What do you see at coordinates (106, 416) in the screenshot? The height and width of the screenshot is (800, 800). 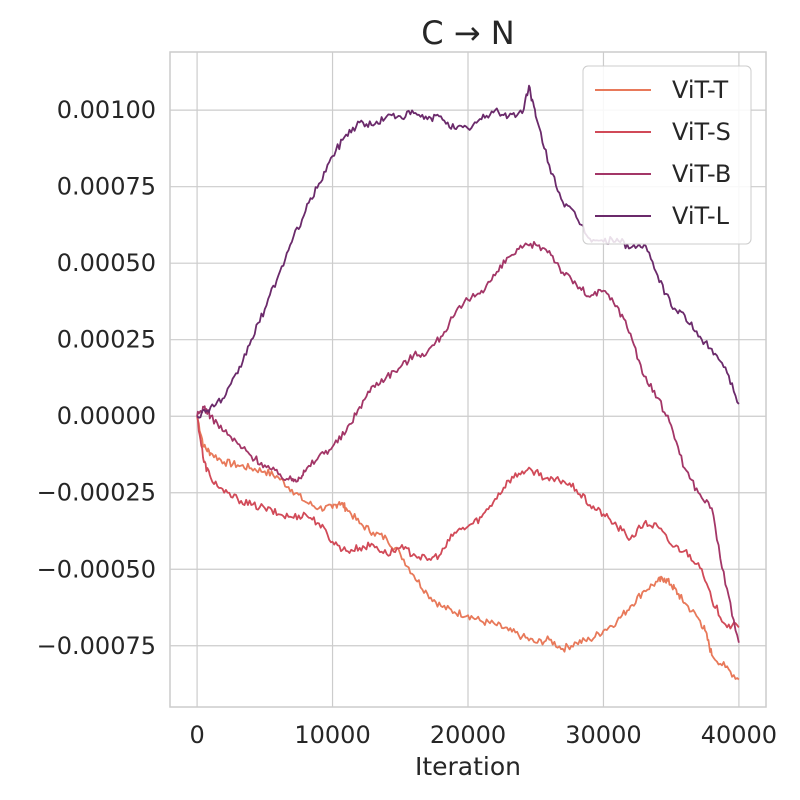 I see `y-tick-label: 0.00000` at bounding box center [106, 416].